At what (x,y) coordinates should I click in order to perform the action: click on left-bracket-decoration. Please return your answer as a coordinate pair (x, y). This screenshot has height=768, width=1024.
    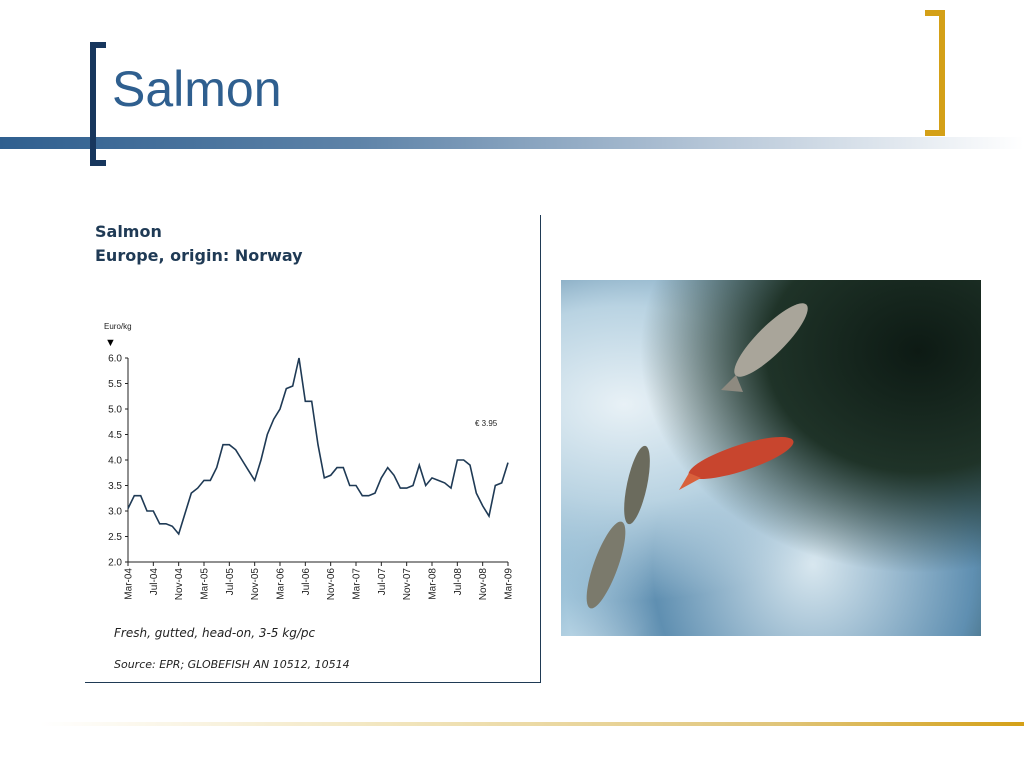
    Looking at the image, I should click on (98, 104).